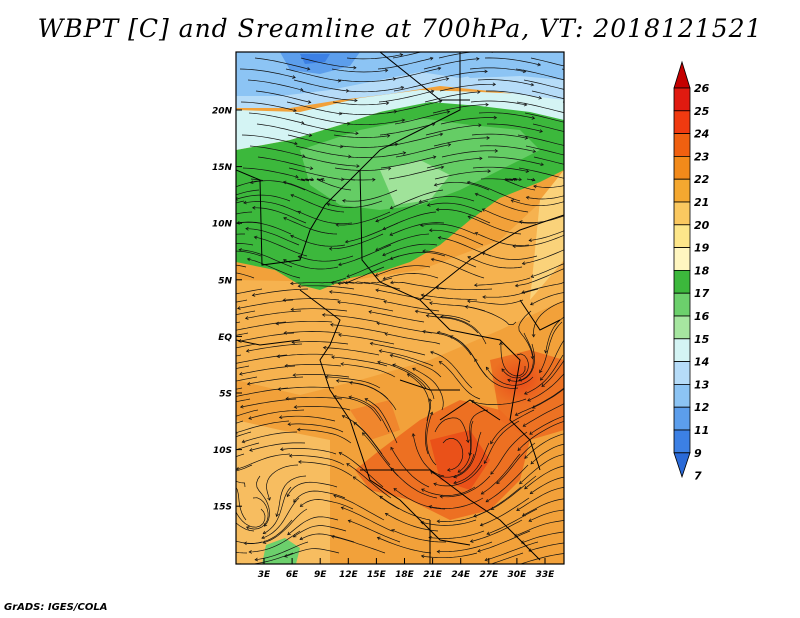 The height and width of the screenshot is (618, 800). I want to click on lat-label: 5N, so click(225, 281).